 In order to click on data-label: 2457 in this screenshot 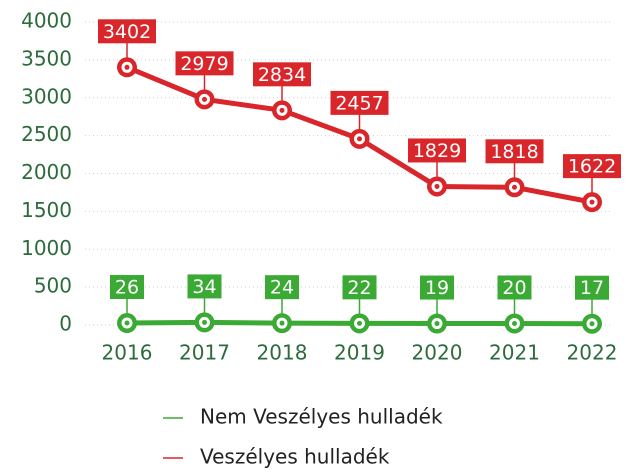, I will do `click(359, 103)`.